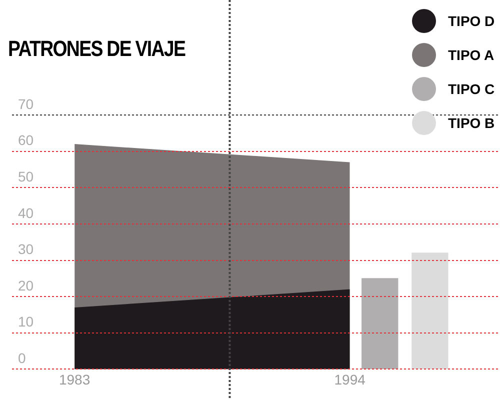 The image size is (500, 400). Describe the element at coordinates (26, 285) in the screenshot. I see `y-tick-label: 20` at that location.